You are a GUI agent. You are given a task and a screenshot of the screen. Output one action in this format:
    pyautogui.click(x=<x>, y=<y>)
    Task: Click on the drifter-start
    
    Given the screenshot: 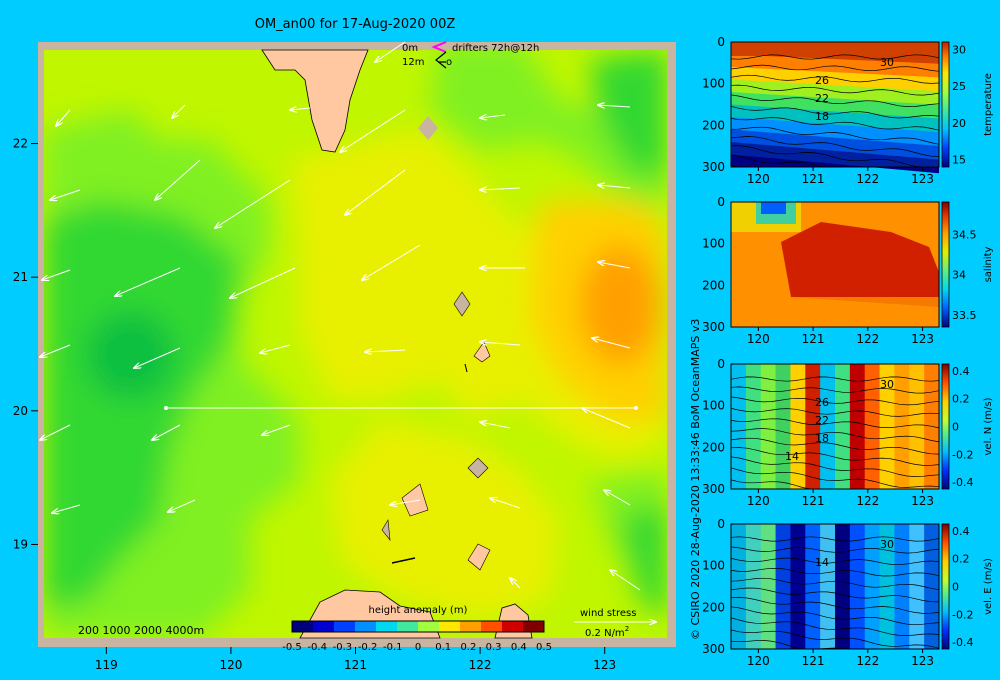 What is the action you would take?
    pyautogui.click(x=166, y=408)
    